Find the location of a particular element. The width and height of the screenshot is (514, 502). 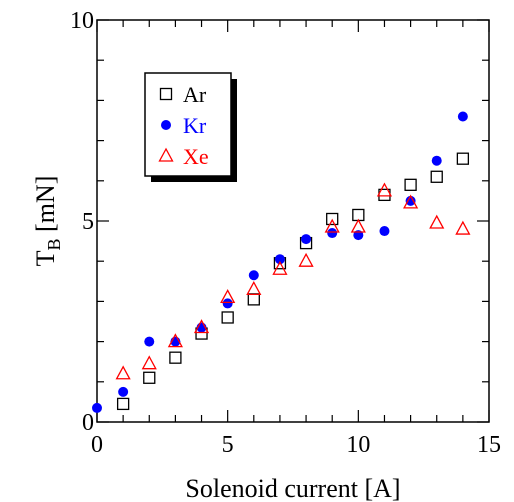

x-tick-label: 10 is located at coordinates (358, 445).